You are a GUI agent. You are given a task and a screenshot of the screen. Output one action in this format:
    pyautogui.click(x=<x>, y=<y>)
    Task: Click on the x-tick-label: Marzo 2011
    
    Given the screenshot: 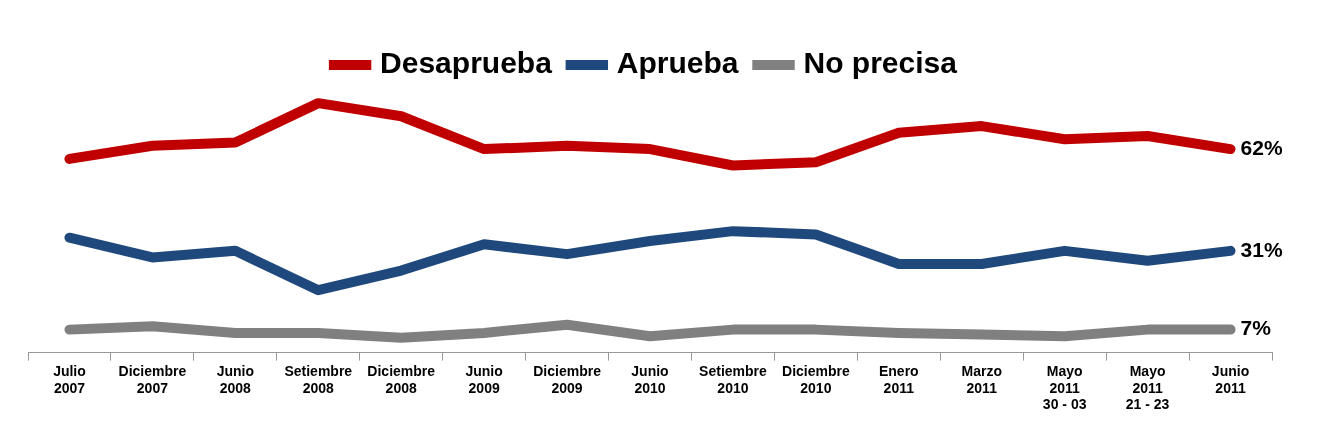 What is the action you would take?
    pyautogui.click(x=981, y=379)
    